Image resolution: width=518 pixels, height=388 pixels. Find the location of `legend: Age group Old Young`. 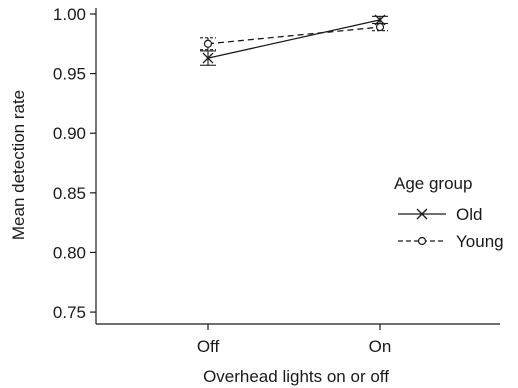

legend: Age group Old Young is located at coordinates (449, 212).